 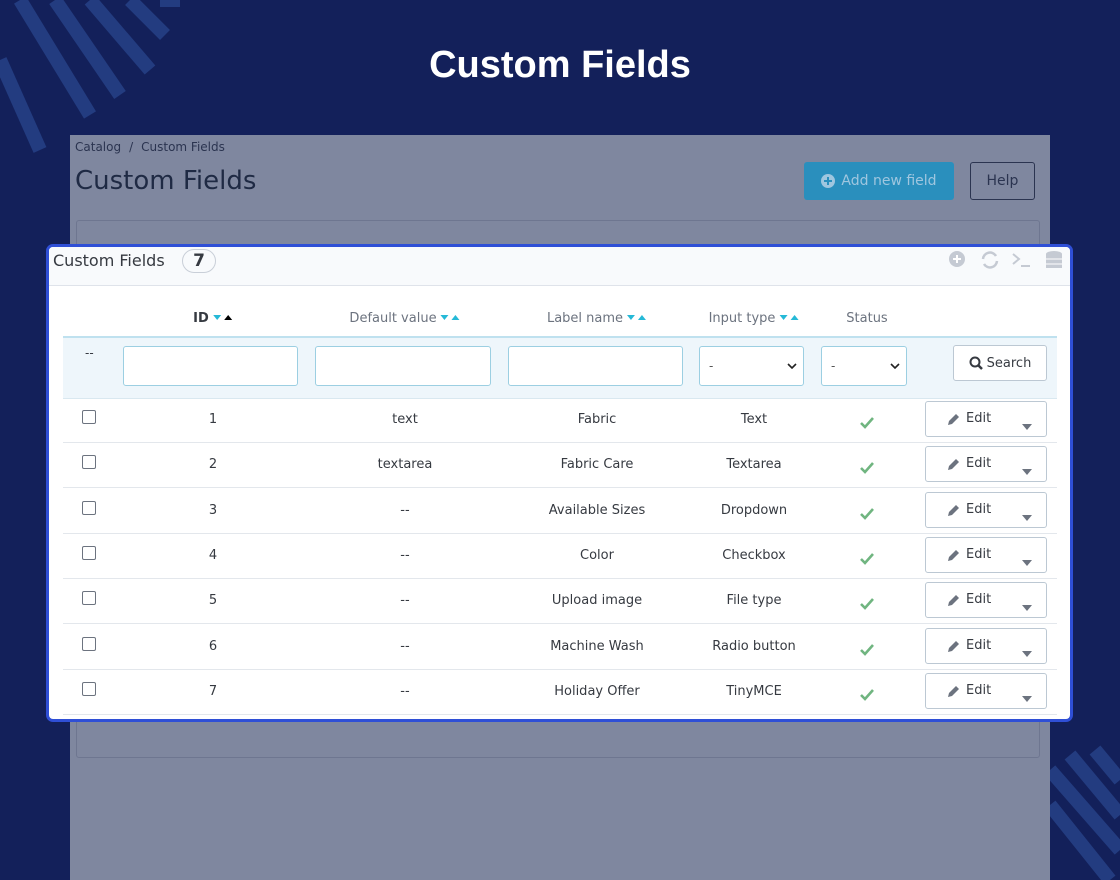 I want to click on add-button: Add new field, so click(x=879, y=181).